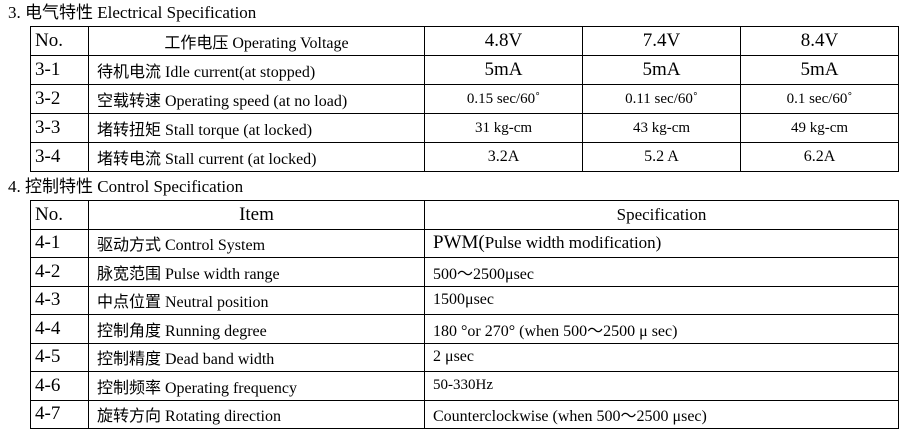  Describe the element at coordinates (819, 157) in the screenshot. I see `row-value: 6.2A` at that location.